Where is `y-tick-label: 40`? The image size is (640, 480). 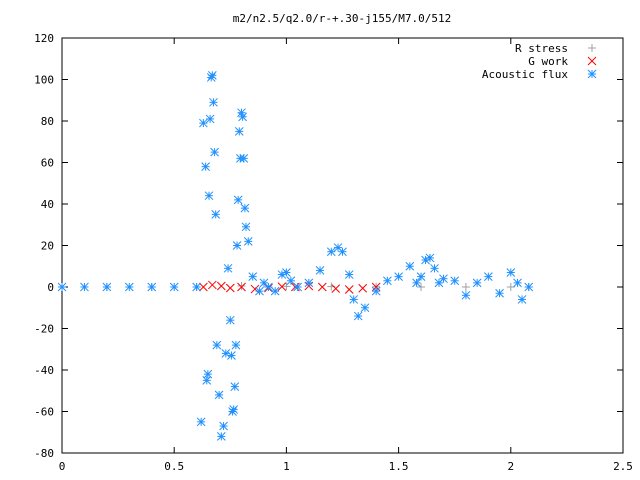
y-tick-label: 40 is located at coordinates (47, 204).